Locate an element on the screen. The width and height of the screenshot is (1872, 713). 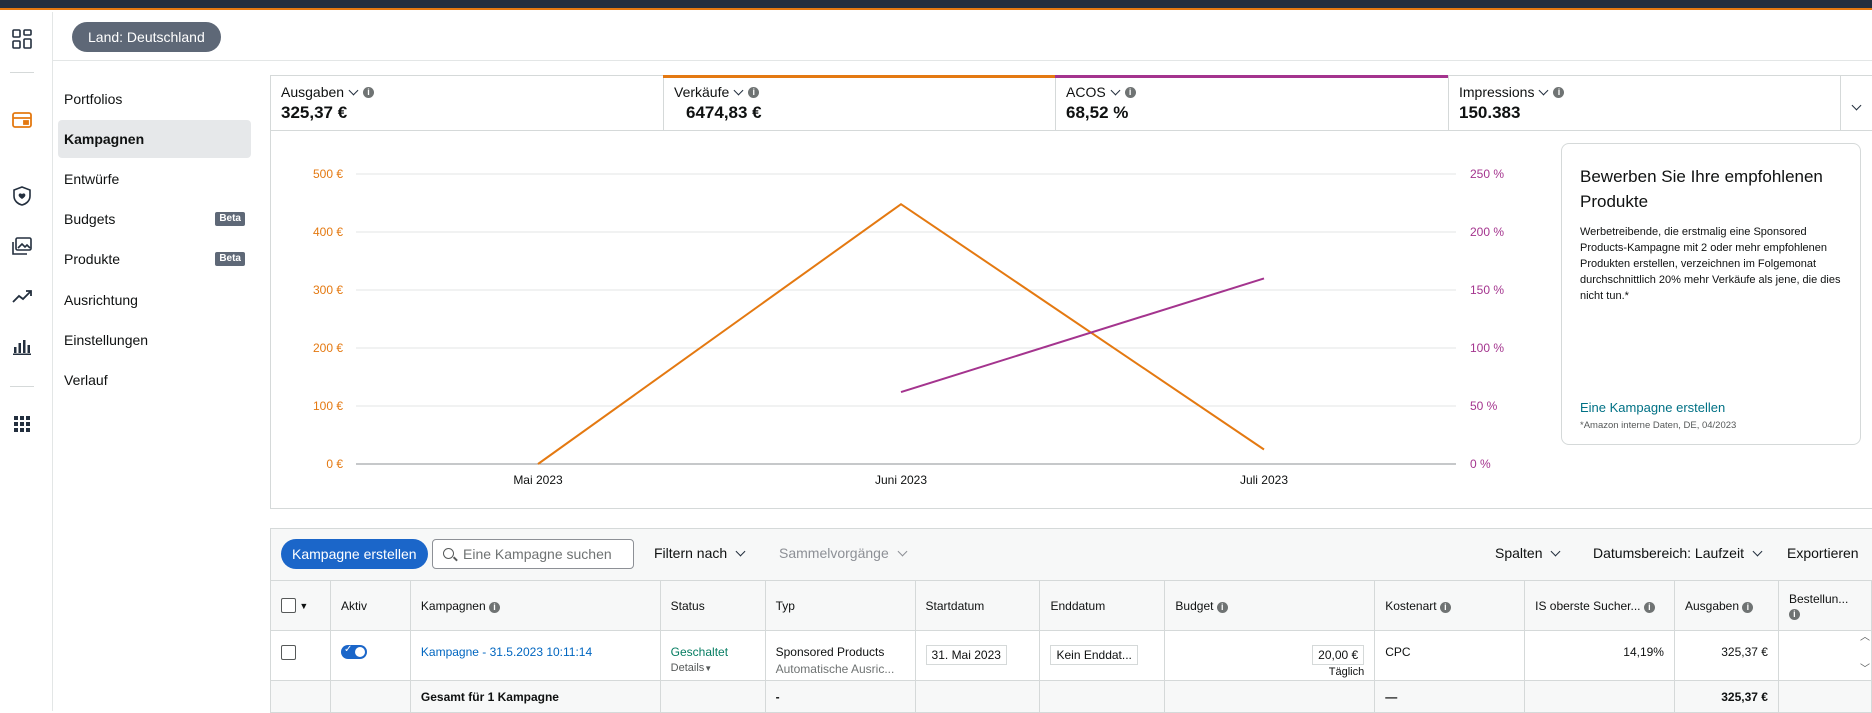
metric-tile-acos: ACOS i 68,52 % is located at coordinates (1252, 102).